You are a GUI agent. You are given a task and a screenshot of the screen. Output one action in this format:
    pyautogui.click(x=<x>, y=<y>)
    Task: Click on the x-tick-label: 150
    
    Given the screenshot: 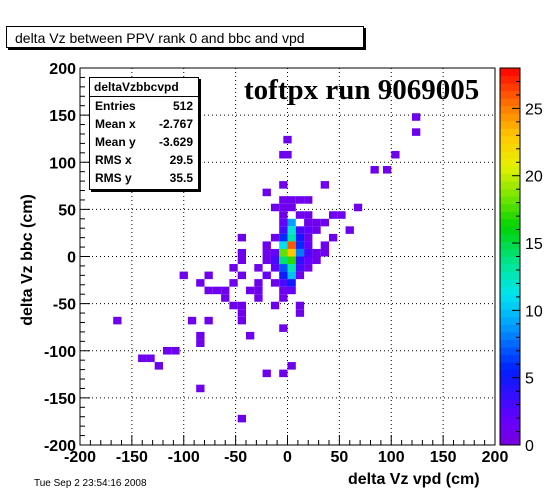 What is the action you would take?
    pyautogui.click(x=443, y=457)
    